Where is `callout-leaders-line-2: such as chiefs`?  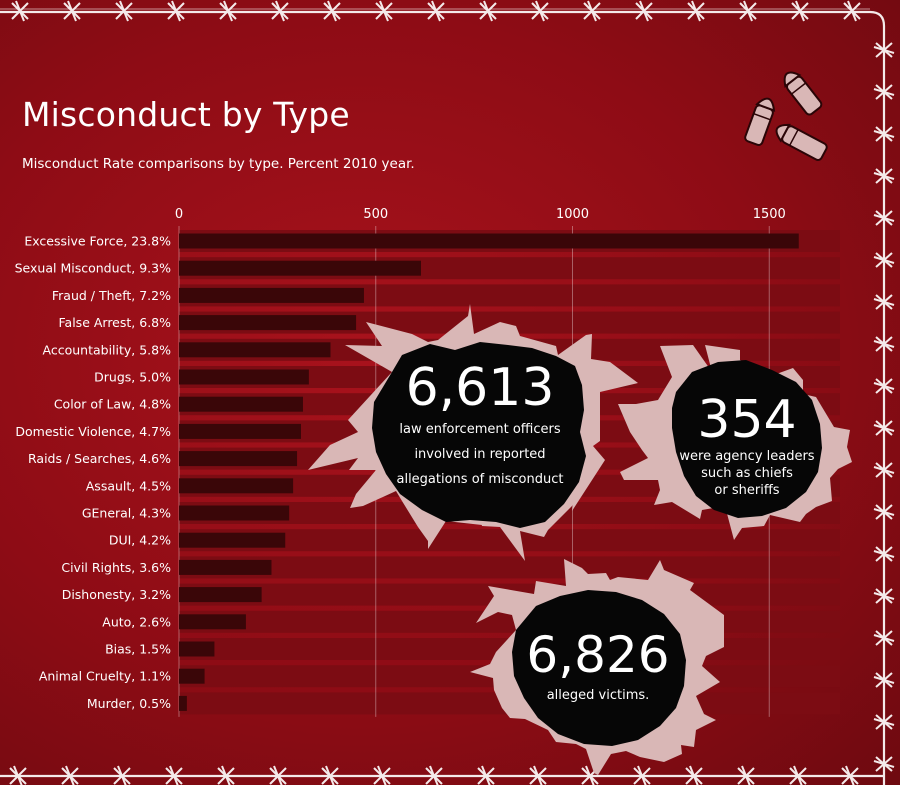 callout-leaders-line-2: such as chiefs is located at coordinates (747, 473).